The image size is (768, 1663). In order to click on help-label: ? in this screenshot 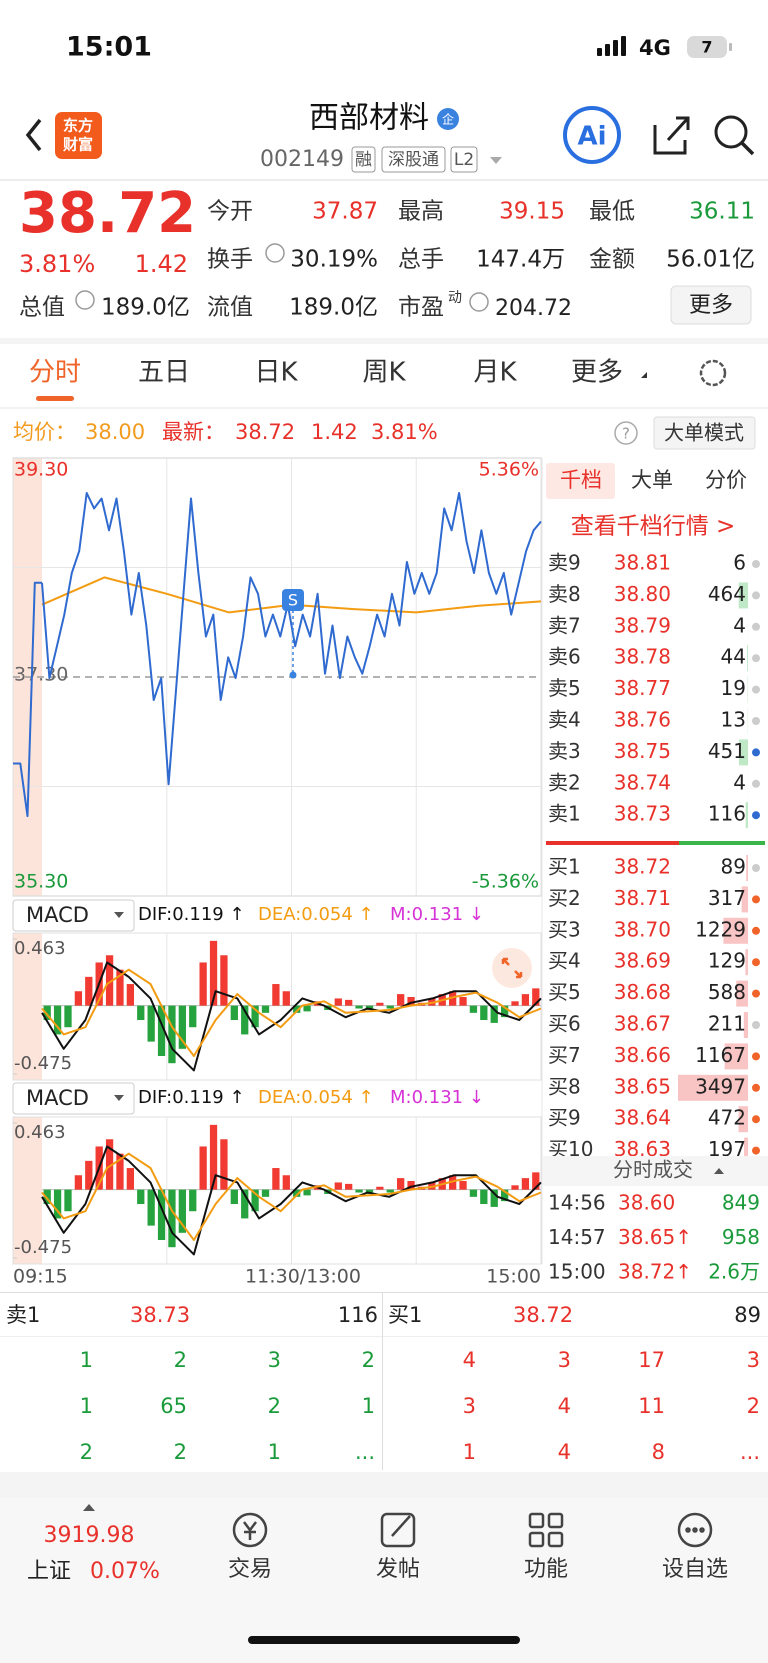, I will do `click(626, 434)`.